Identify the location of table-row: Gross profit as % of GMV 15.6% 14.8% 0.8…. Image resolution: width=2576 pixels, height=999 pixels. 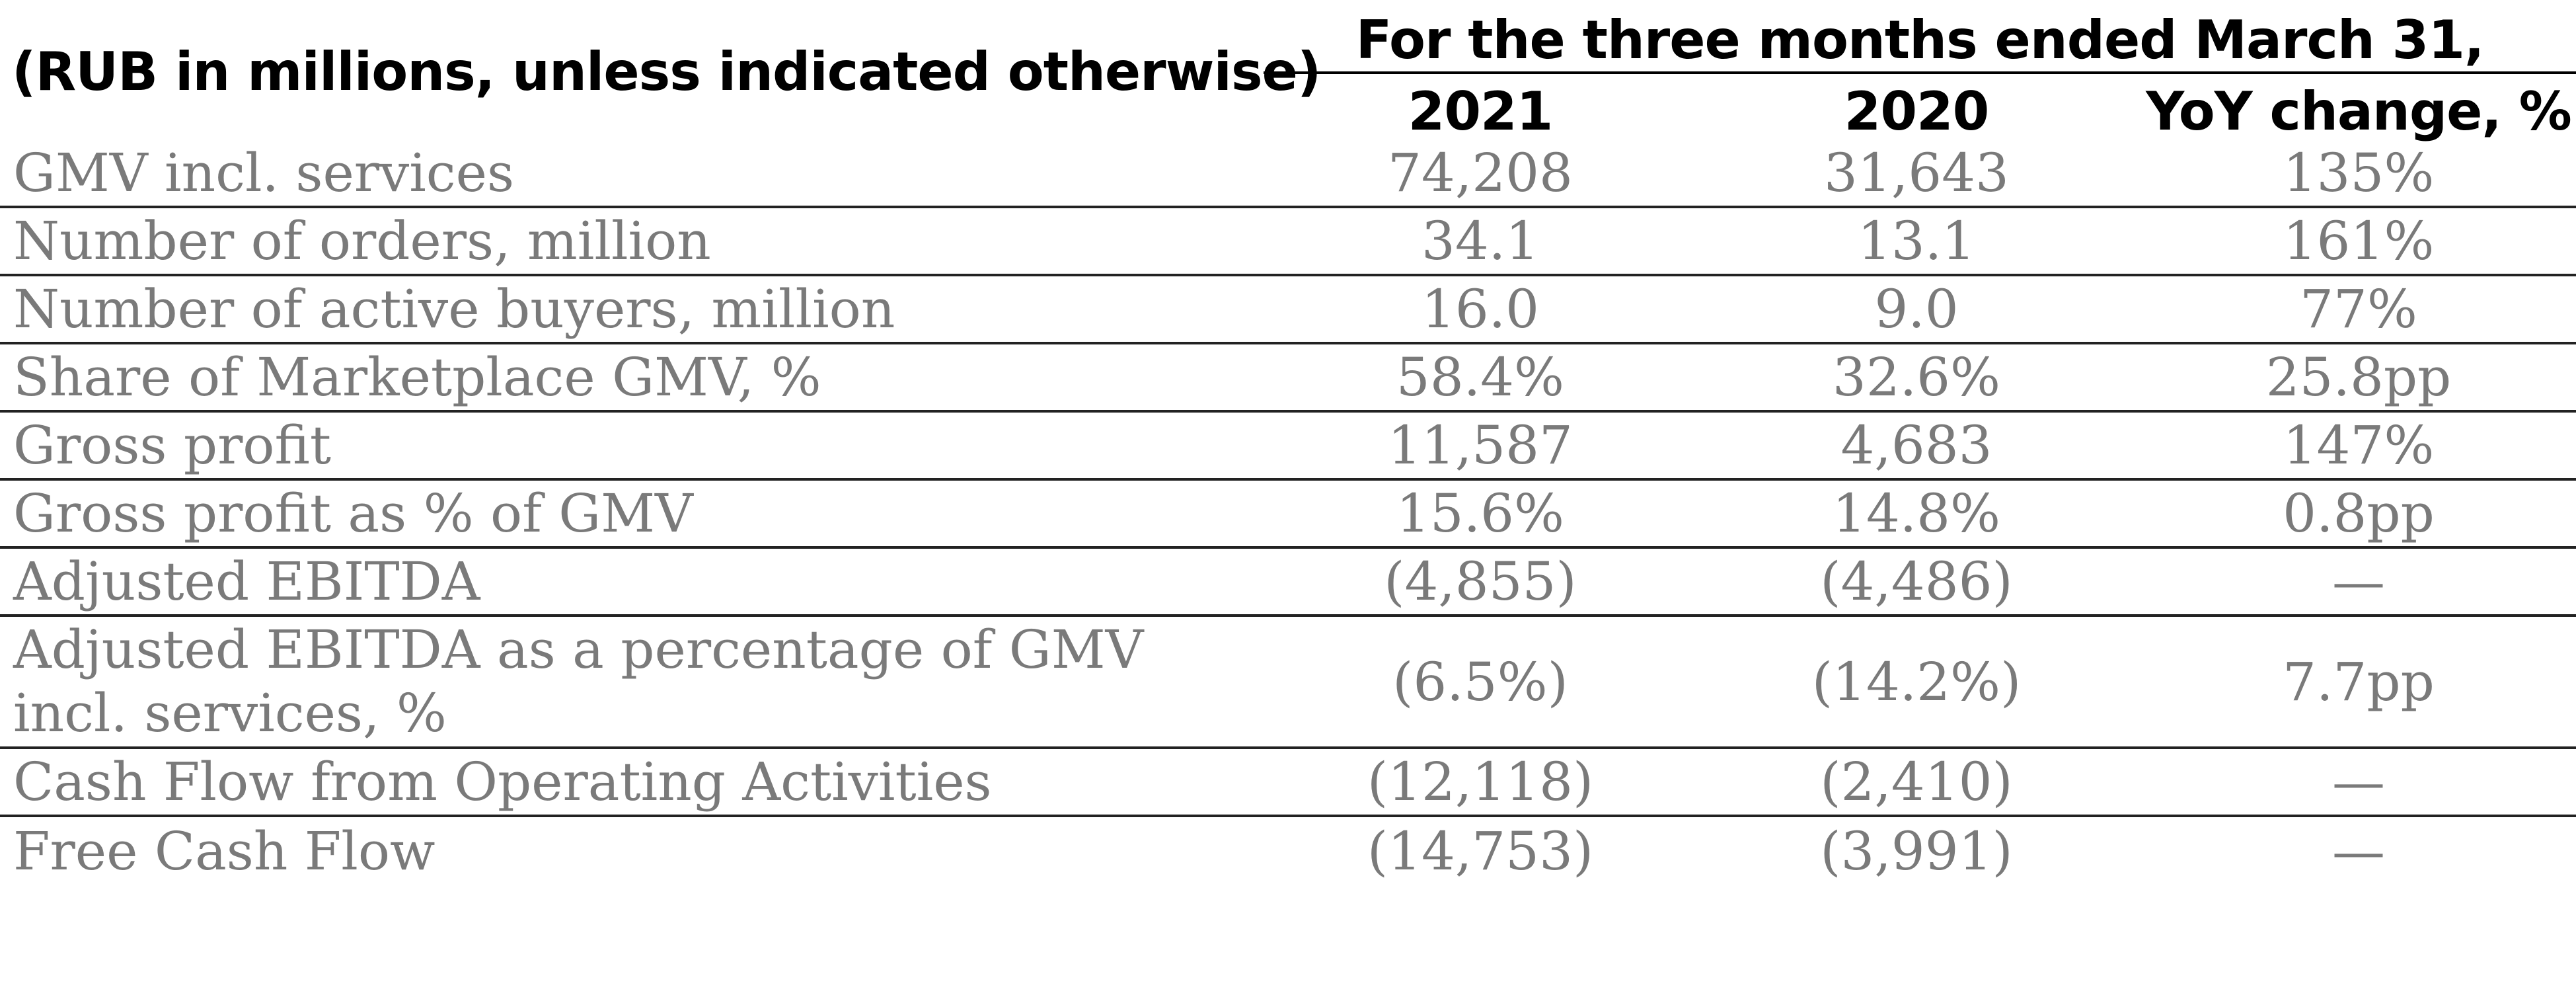
(1288, 515).